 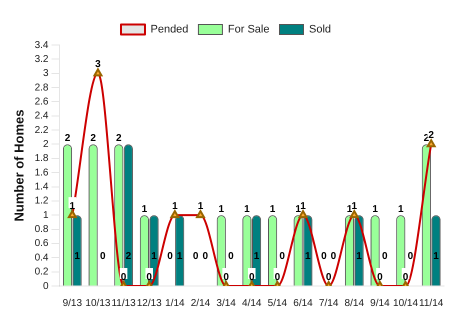 I want to click on x-tick-label: 8/14, so click(x=354, y=303).